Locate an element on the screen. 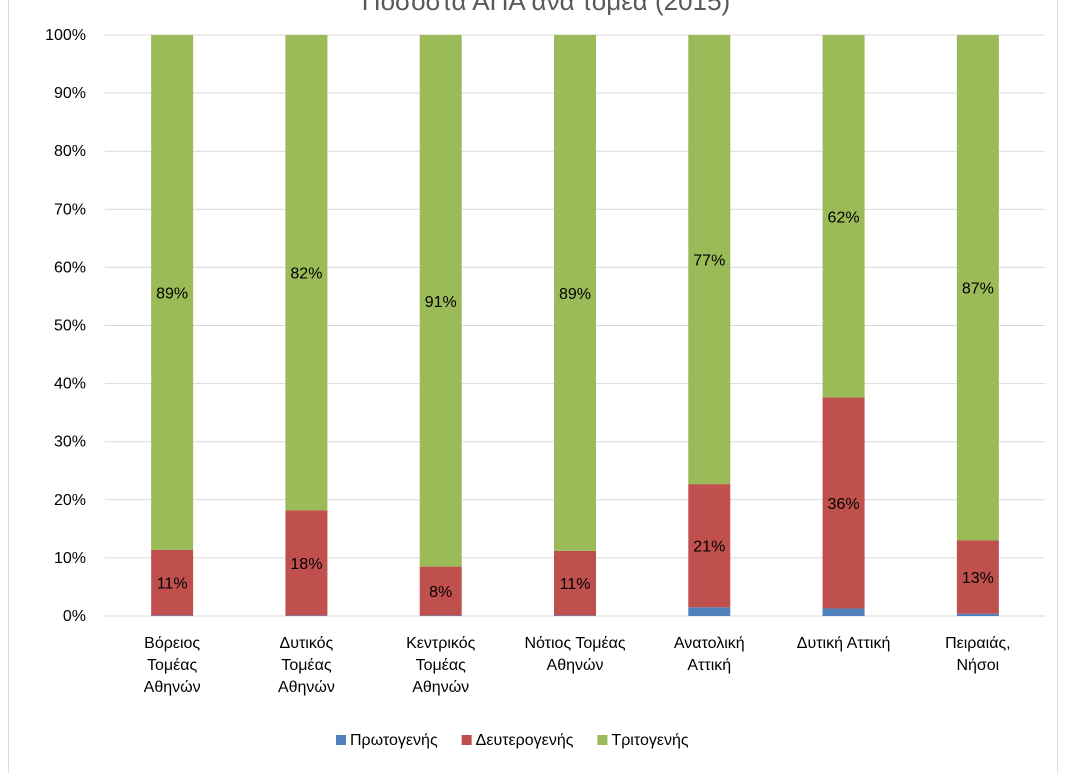  data-label: 82% is located at coordinates (306, 274).